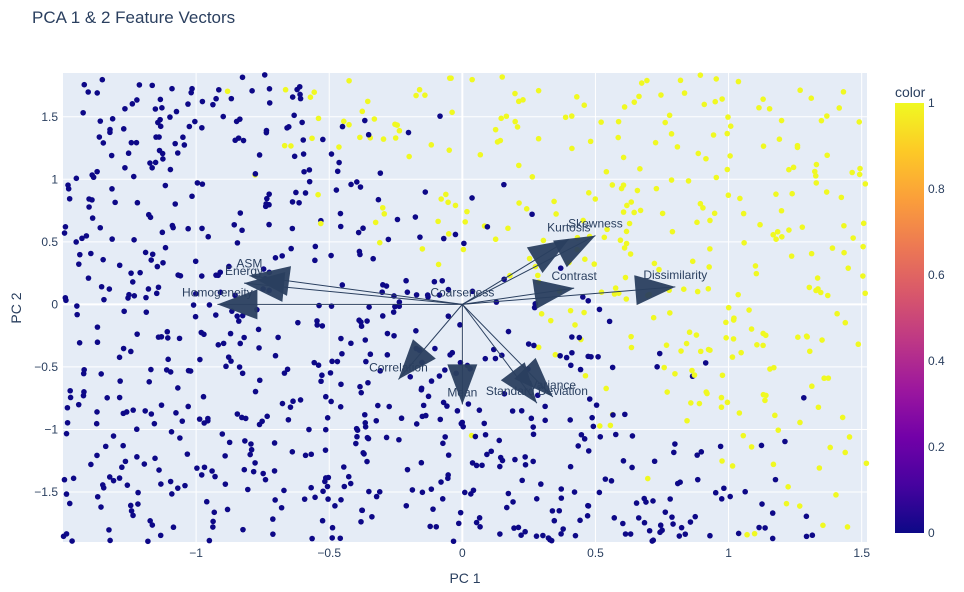  Describe the element at coordinates (16, 307) in the screenshot. I see `y-axis-title: PC 2` at that location.